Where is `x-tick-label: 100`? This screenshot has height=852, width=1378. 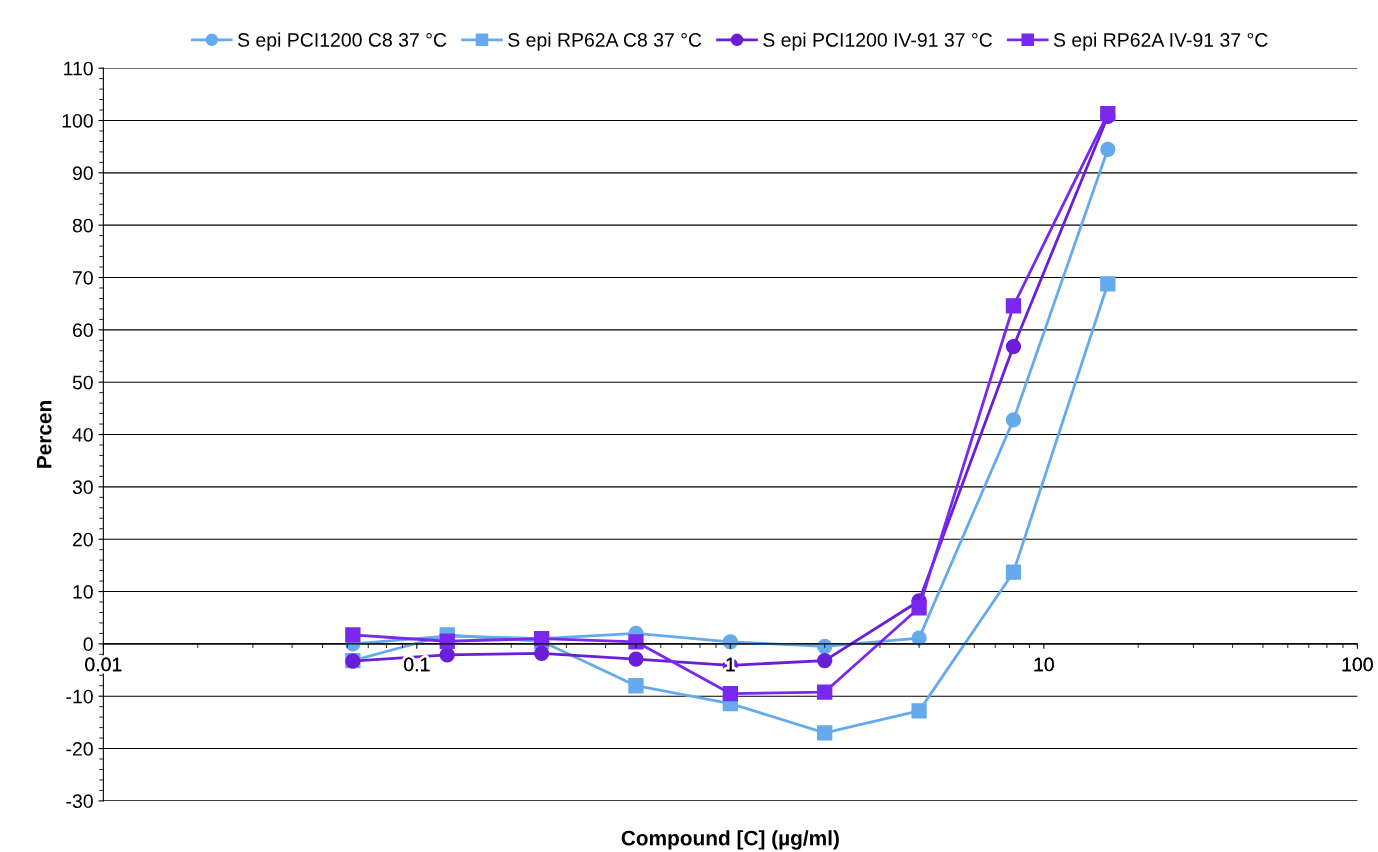
x-tick-label: 100 is located at coordinates (1357, 664).